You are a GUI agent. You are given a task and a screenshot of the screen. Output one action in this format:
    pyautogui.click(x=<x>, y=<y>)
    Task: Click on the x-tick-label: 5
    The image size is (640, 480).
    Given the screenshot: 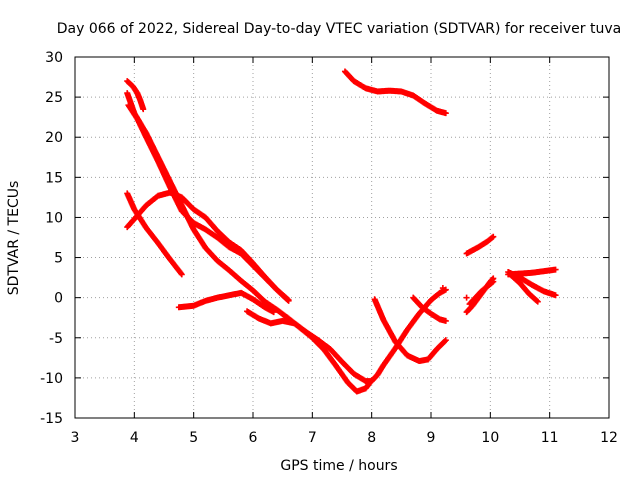 What is the action you would take?
    pyautogui.click(x=193, y=438)
    